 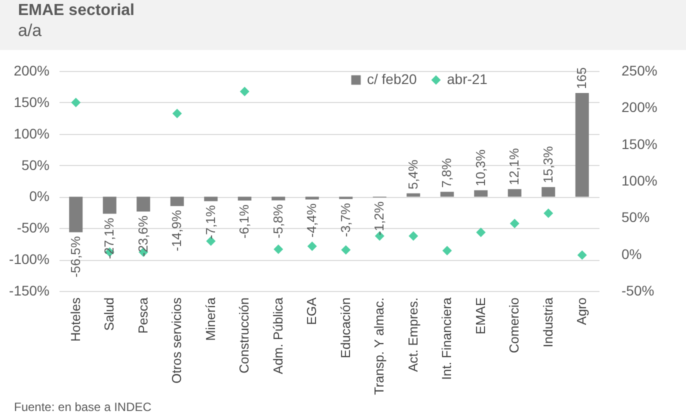 I want to click on data-label: -3,7%, so click(x=345, y=220).